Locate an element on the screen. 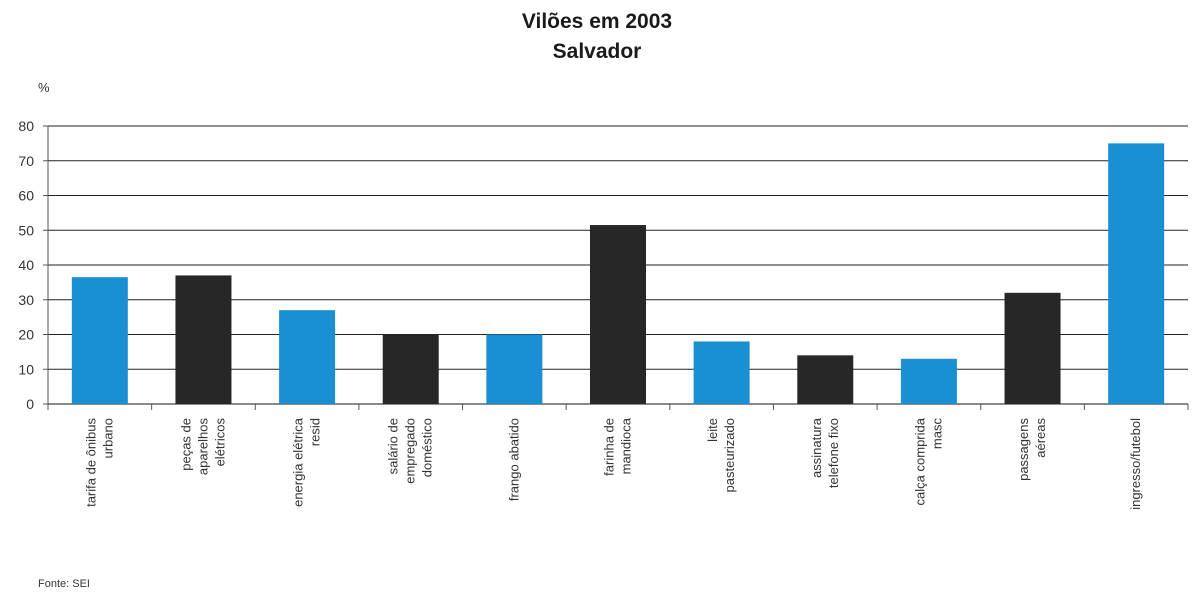 The width and height of the screenshot is (1194, 598). x-category-label: peças de is located at coordinates (185, 444).